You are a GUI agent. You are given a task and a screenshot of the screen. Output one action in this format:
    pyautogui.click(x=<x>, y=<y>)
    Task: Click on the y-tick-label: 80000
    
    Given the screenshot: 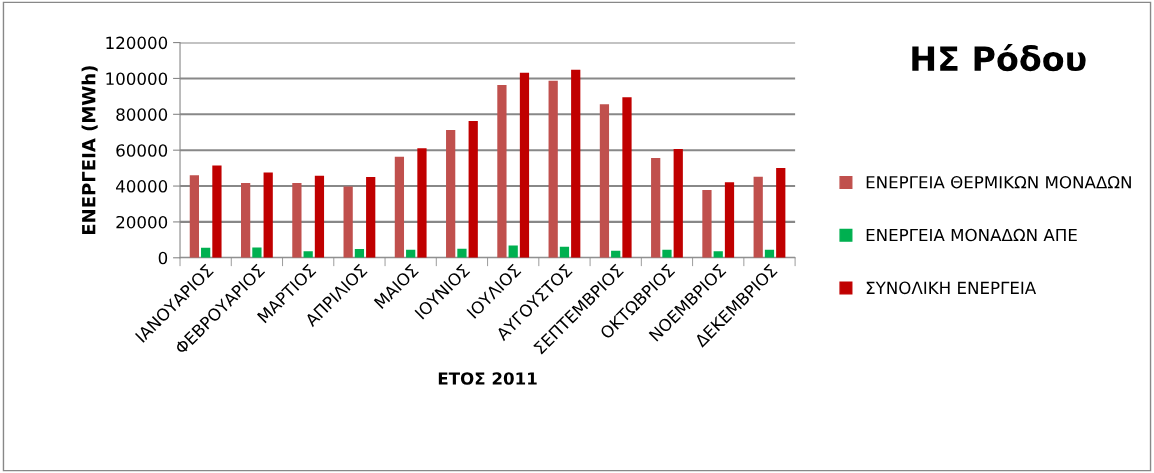 What is the action you would take?
    pyautogui.click(x=142, y=114)
    